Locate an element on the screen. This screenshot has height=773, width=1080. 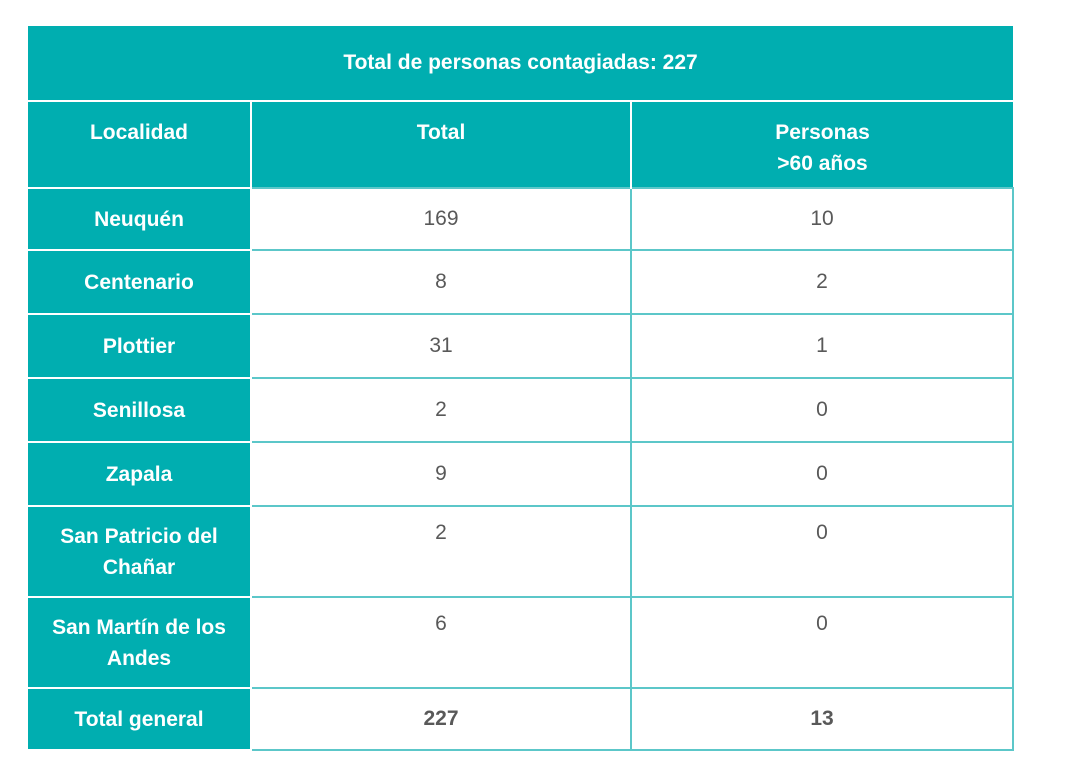
table-title: Total de personas contagiadas: 227 is located at coordinates (521, 64).